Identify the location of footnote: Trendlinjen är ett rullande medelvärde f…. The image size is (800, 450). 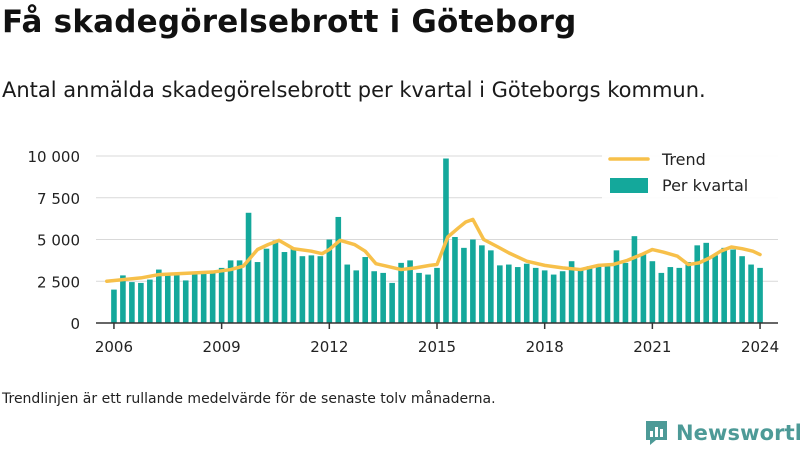
(249, 399).